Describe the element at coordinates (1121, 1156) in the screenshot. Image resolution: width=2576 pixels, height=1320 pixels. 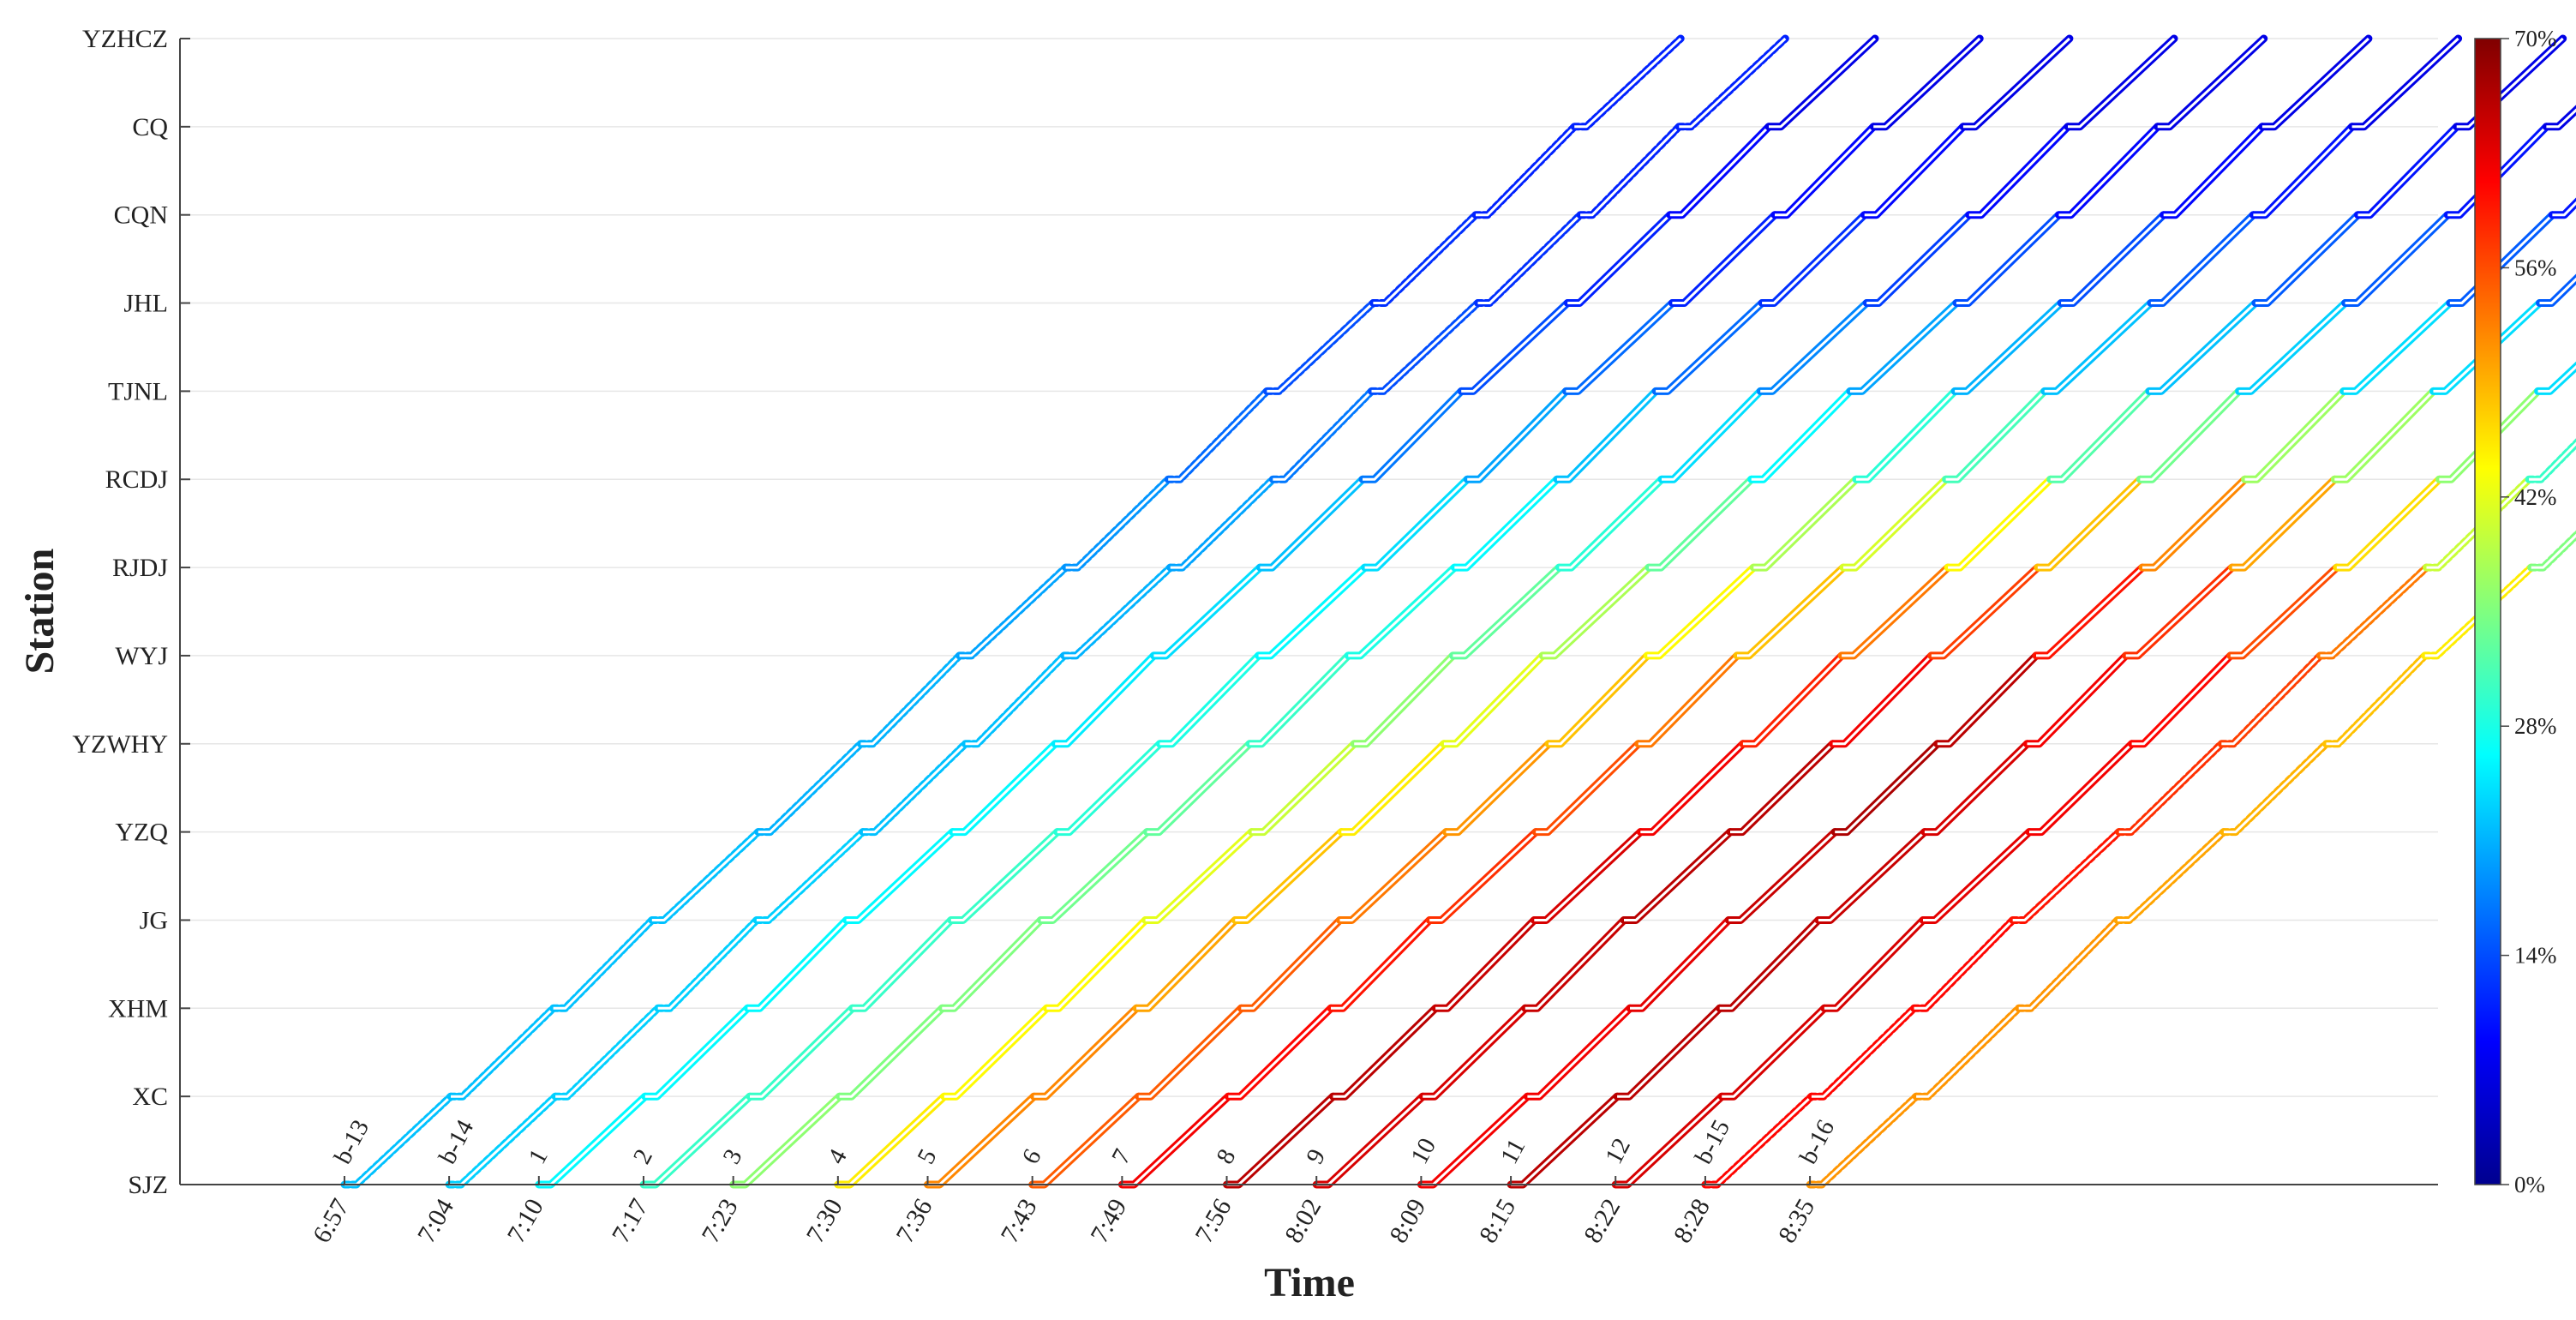
I see `train-label-7: 7` at that location.